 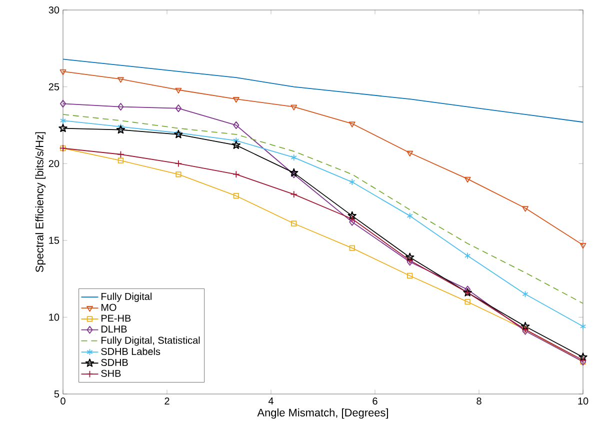 What do you see at coordinates (116, 318) in the screenshot?
I see `legend-label: PE-HB` at bounding box center [116, 318].